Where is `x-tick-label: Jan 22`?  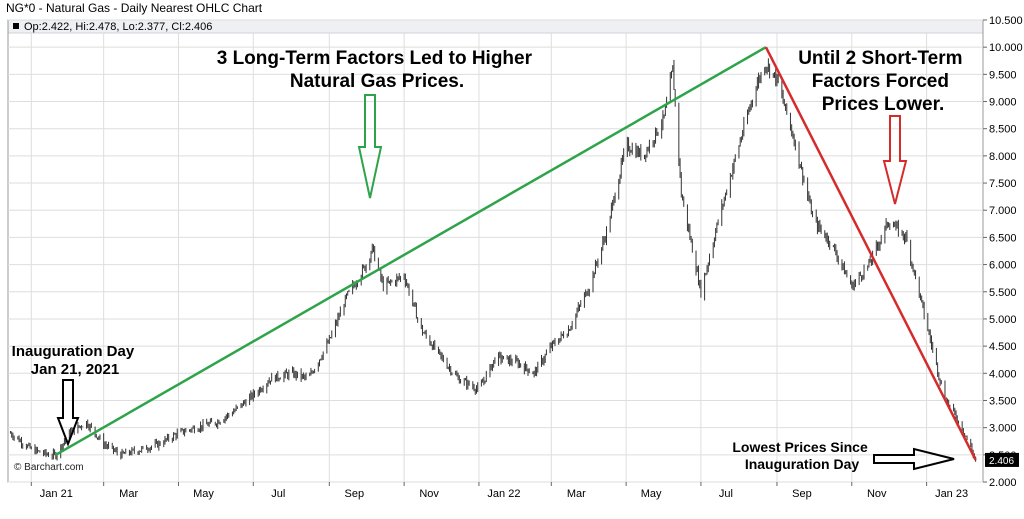
x-tick-label: Jan 22 is located at coordinates (503, 494).